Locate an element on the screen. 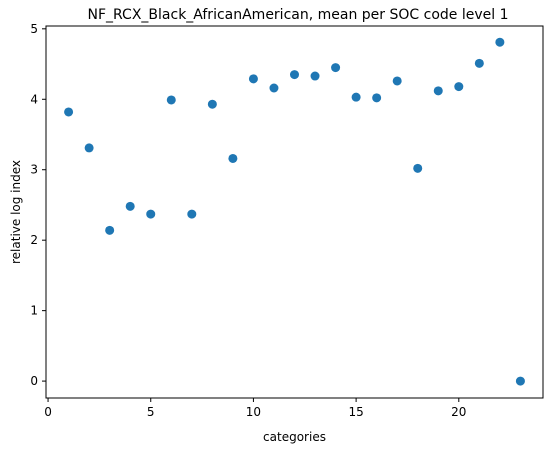  y-tick-label: 2 is located at coordinates (34, 240).